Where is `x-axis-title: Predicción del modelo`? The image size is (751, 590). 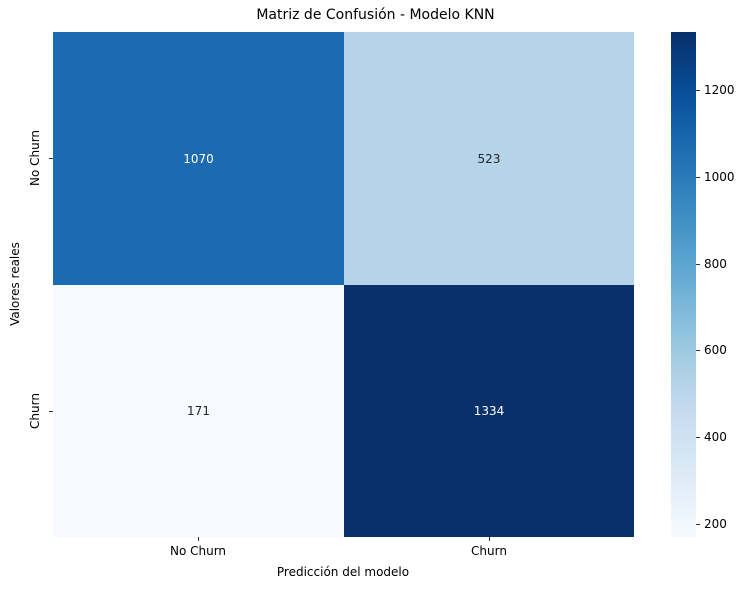 x-axis-title: Predicción del modelo is located at coordinates (343, 572).